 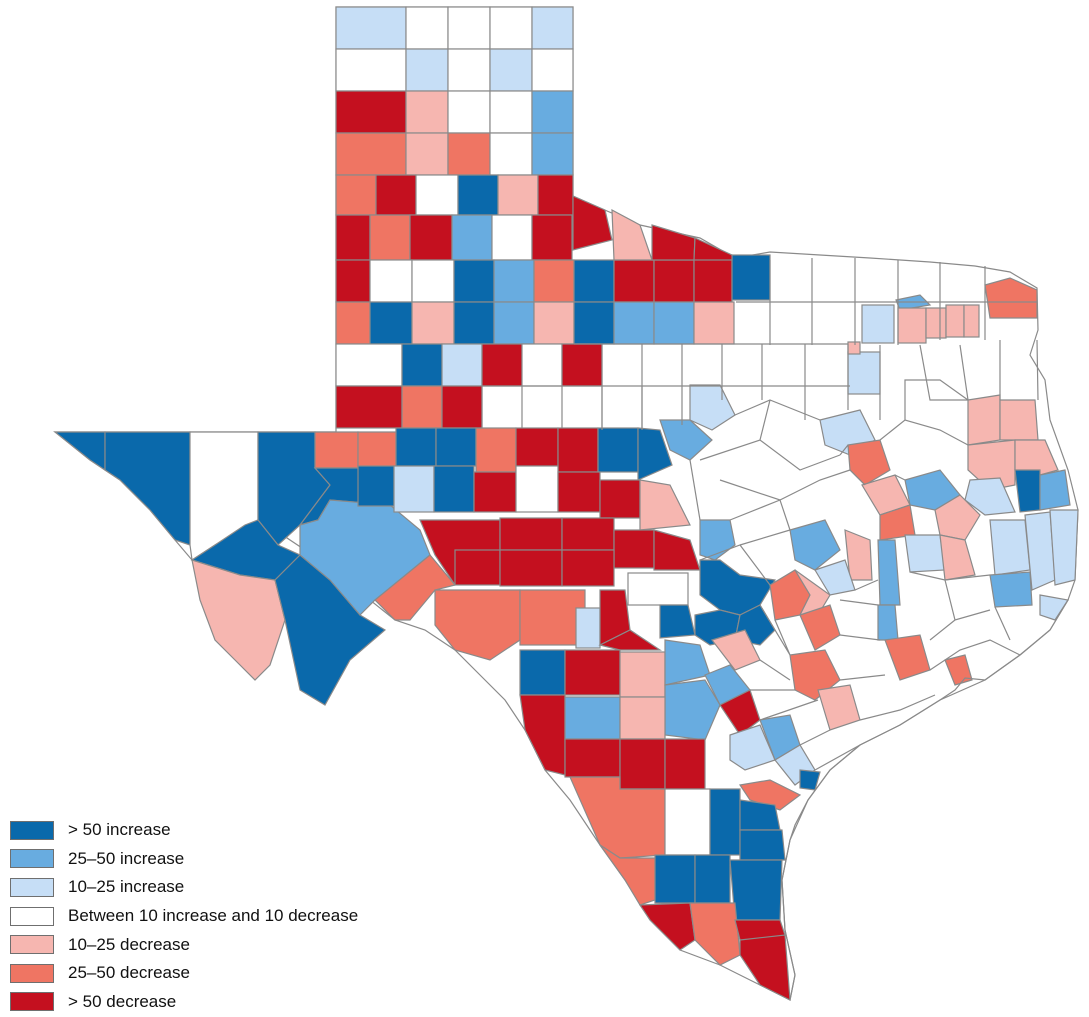 I want to click on central-counties, so click(x=597, y=664).